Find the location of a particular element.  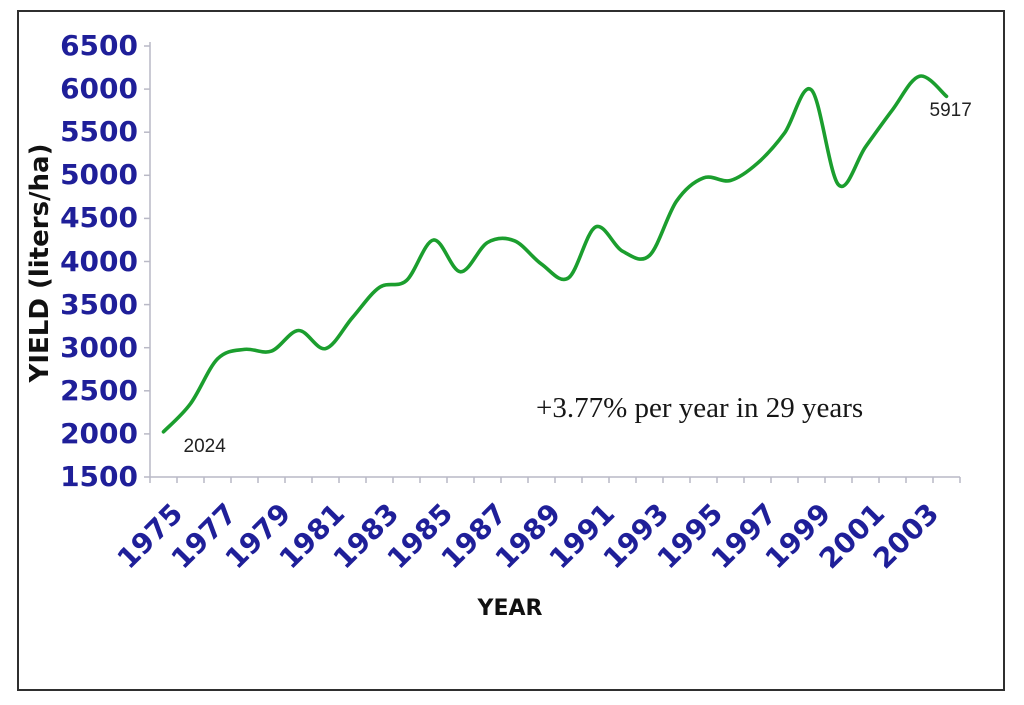

y-tick-label: 4500 is located at coordinates (99, 218).